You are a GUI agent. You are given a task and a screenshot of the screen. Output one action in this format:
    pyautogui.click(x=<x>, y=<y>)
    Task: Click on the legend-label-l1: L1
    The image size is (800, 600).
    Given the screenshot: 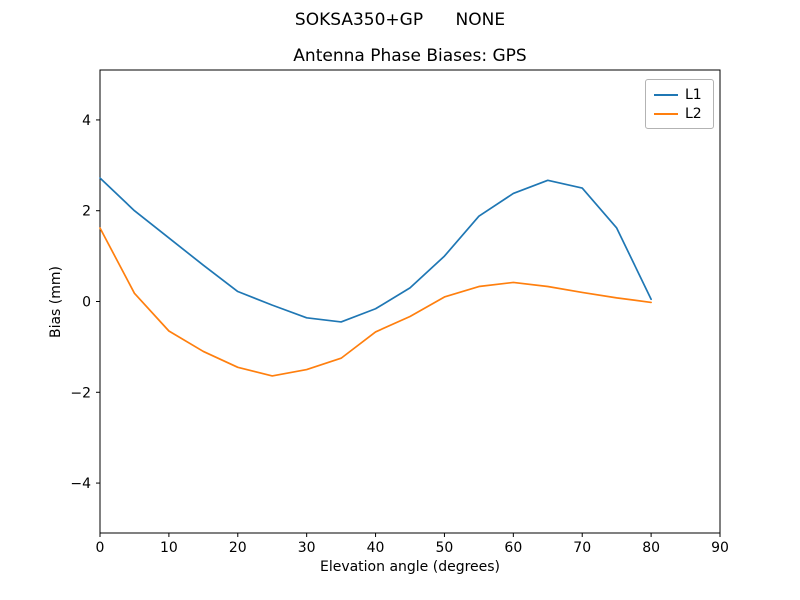 What is the action you would take?
    pyautogui.click(x=693, y=95)
    